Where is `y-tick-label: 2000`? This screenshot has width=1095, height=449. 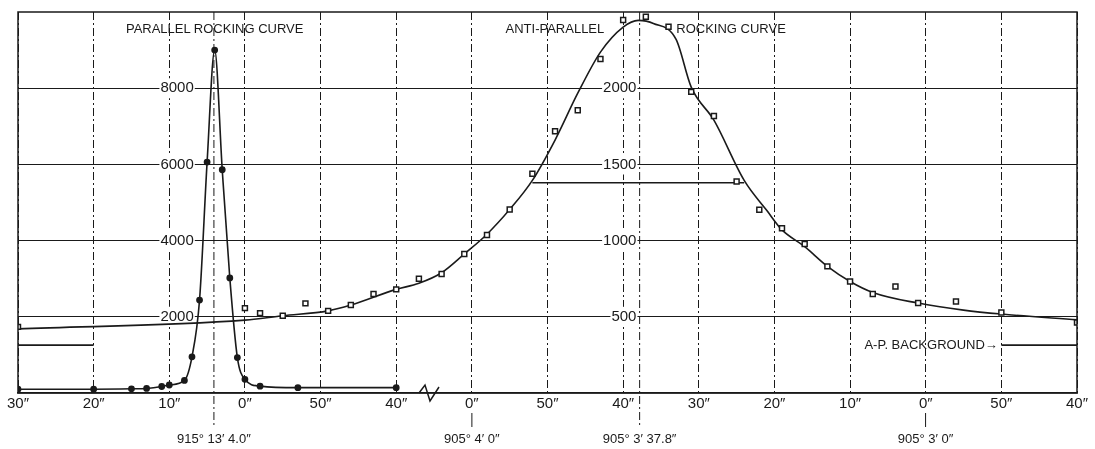 y-tick-label: 2000 is located at coordinates (177, 315).